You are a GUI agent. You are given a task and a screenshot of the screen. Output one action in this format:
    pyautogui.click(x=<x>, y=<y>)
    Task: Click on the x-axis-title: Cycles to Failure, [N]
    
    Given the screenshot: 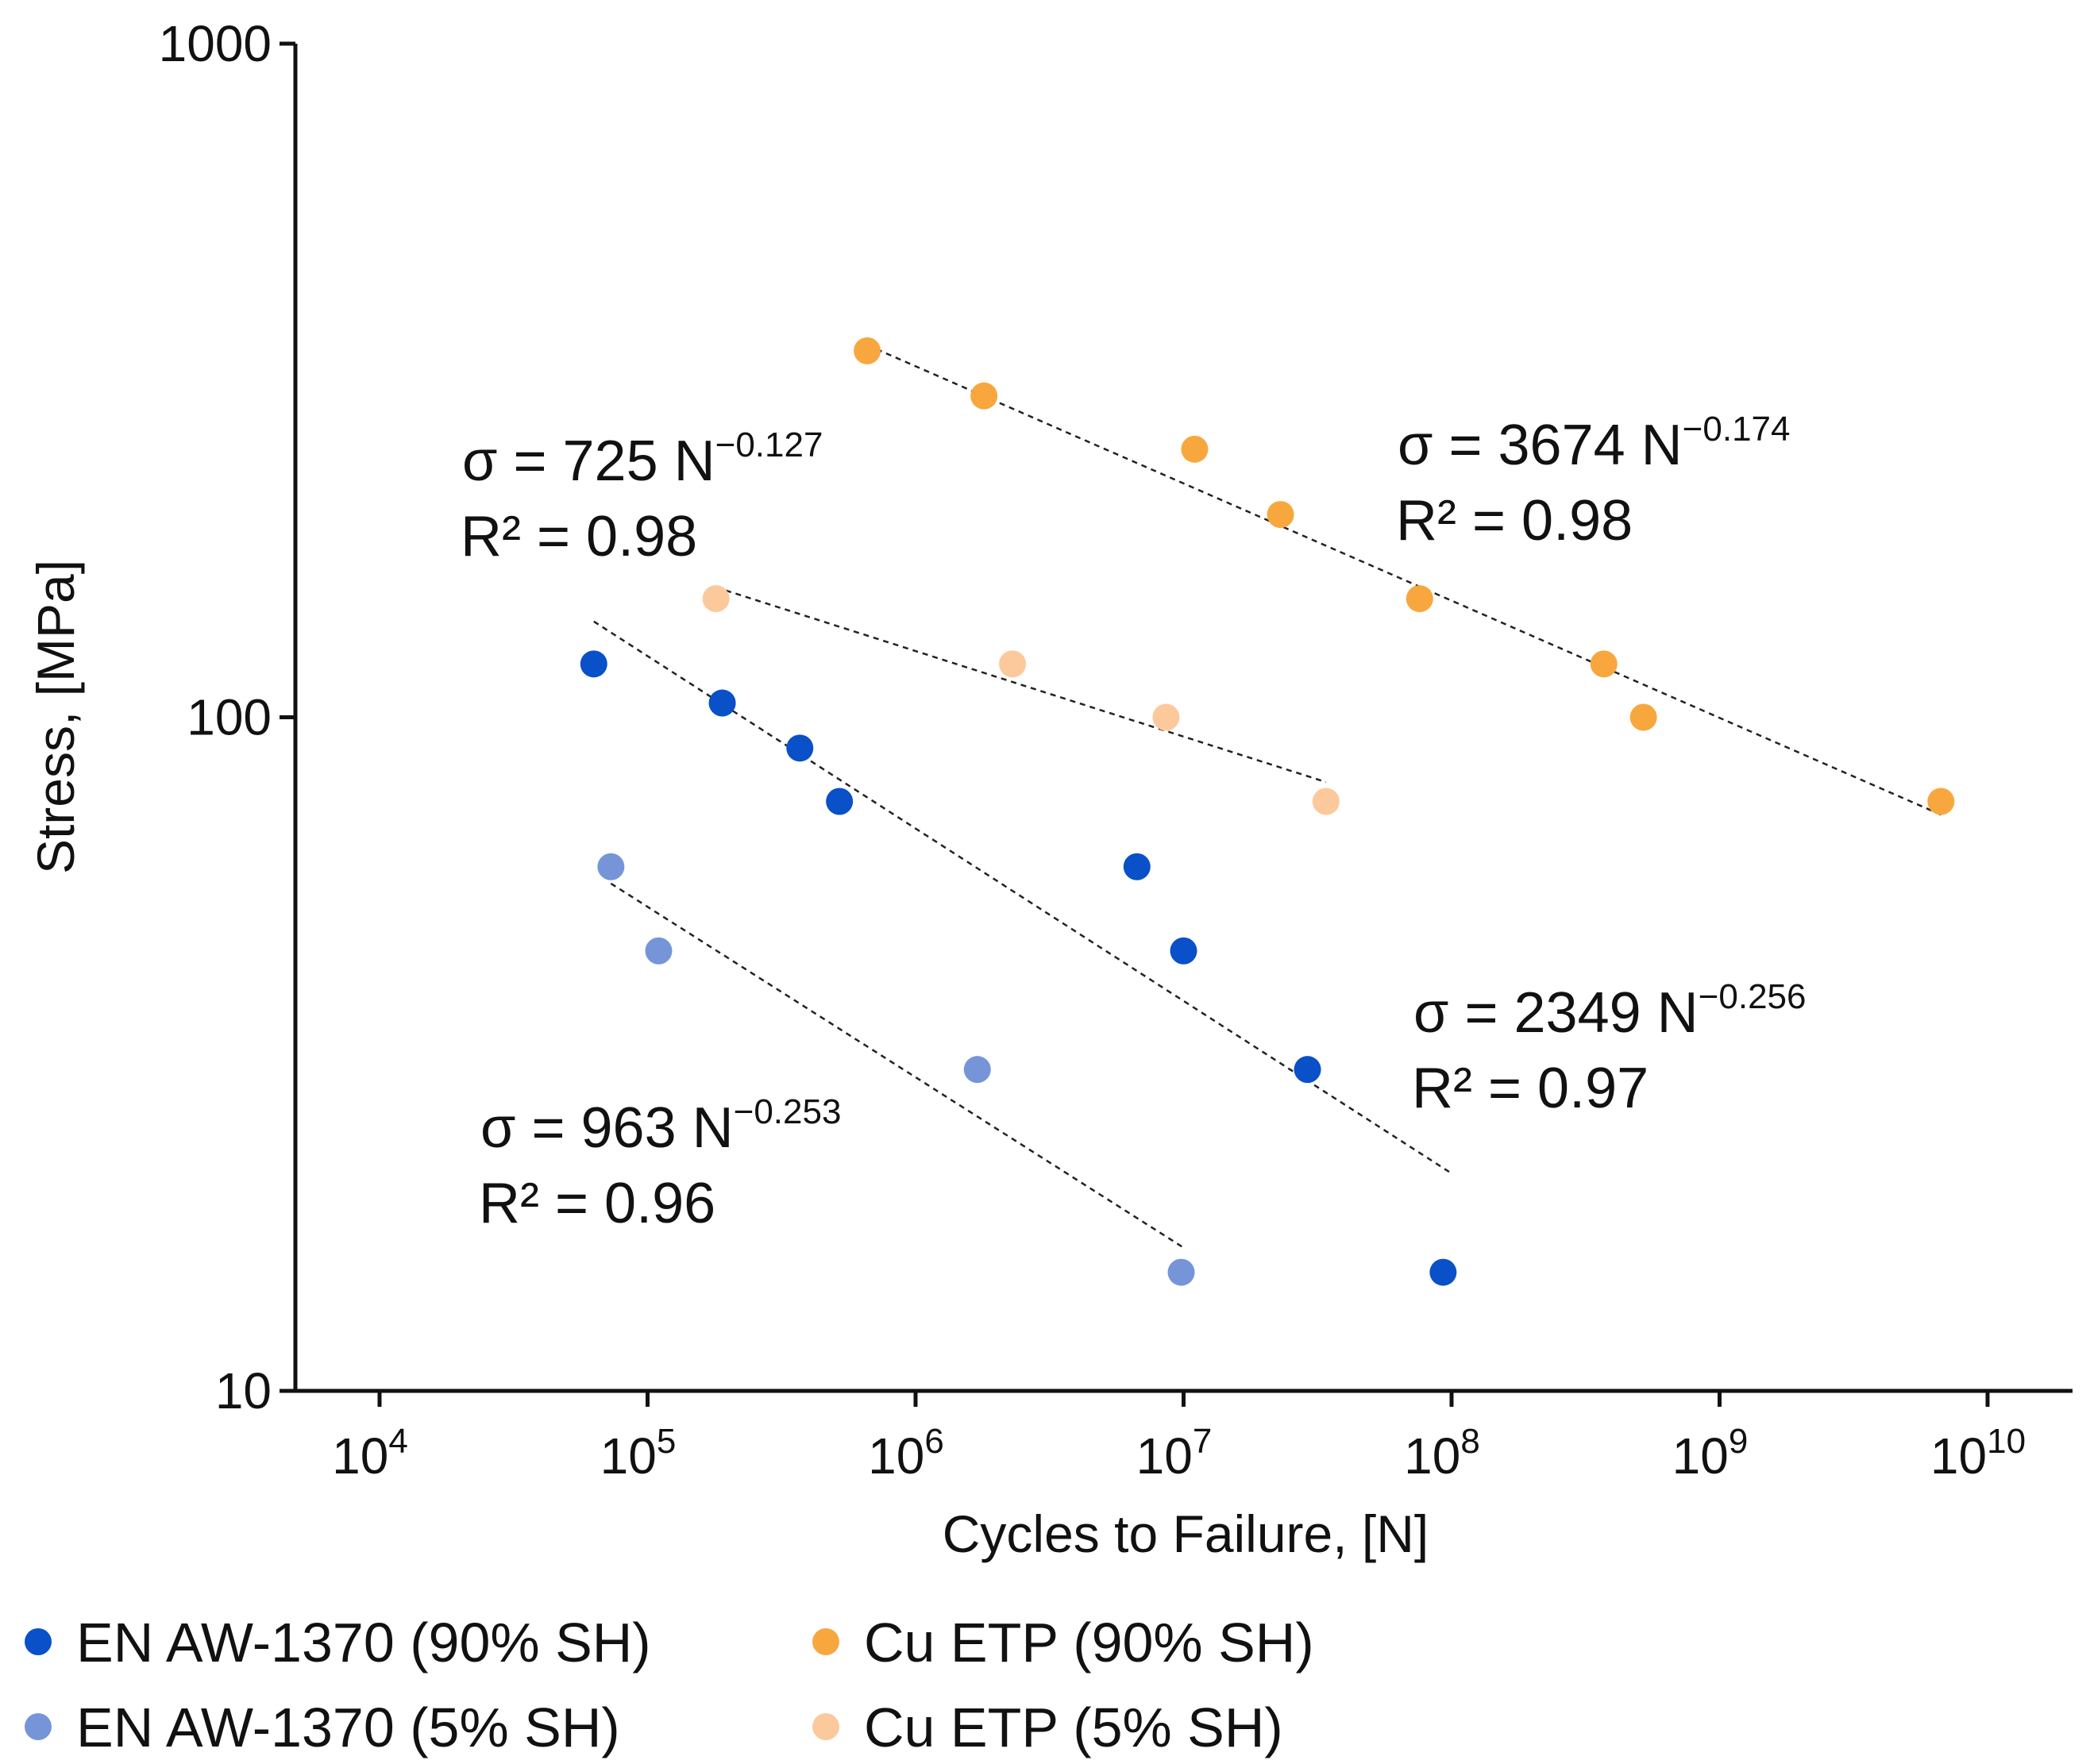 What is the action you would take?
    pyautogui.click(x=1186, y=1533)
    